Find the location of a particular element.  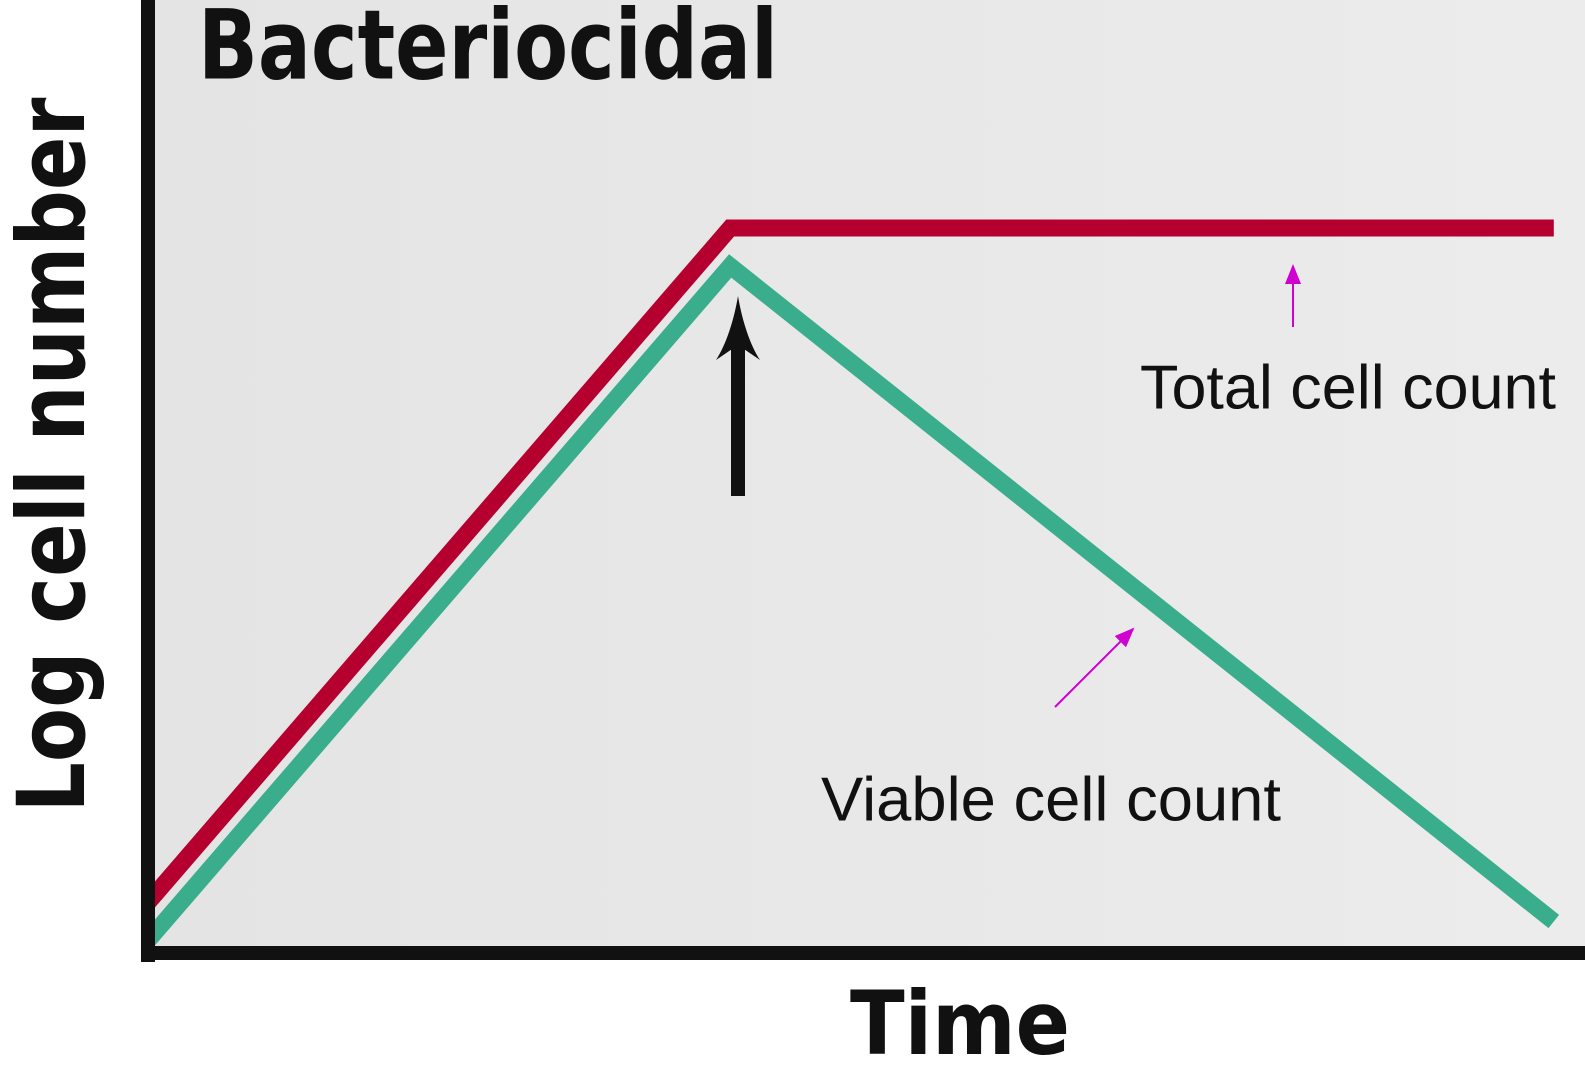

series-label: Total cell count is located at coordinates (1348, 387).